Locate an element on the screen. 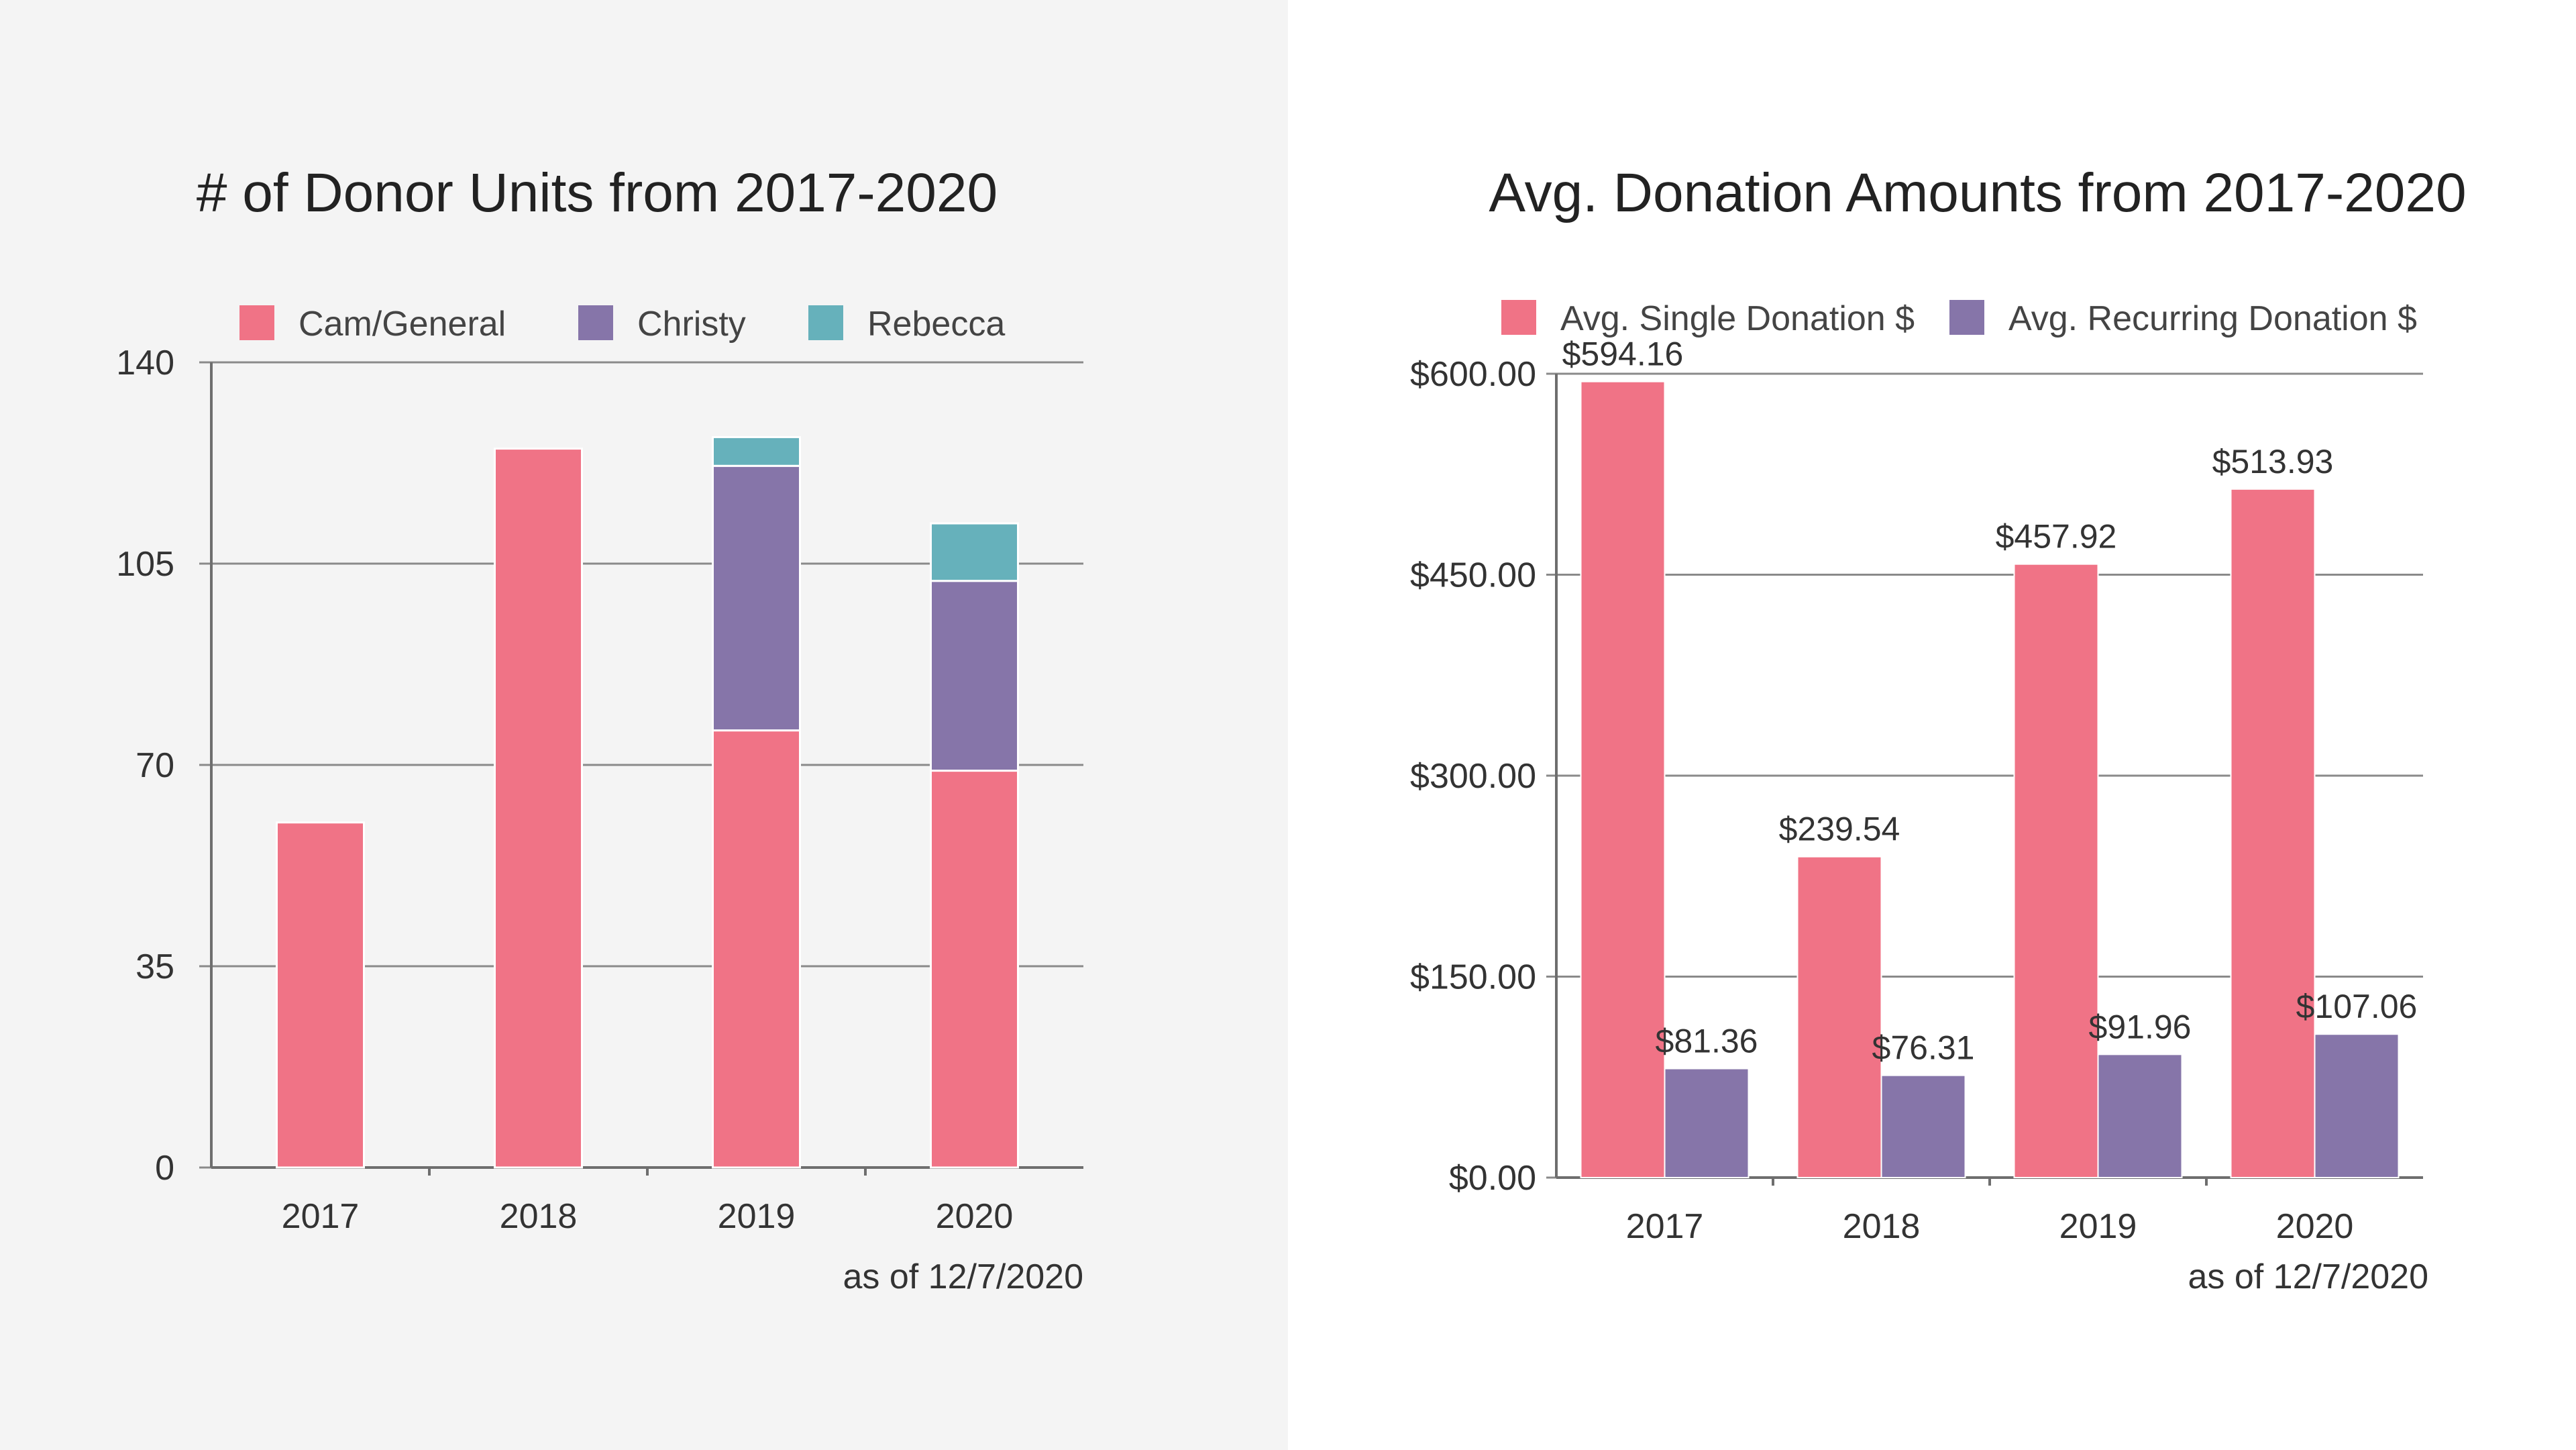  y-tick-label: $600.00 is located at coordinates (1473, 374).